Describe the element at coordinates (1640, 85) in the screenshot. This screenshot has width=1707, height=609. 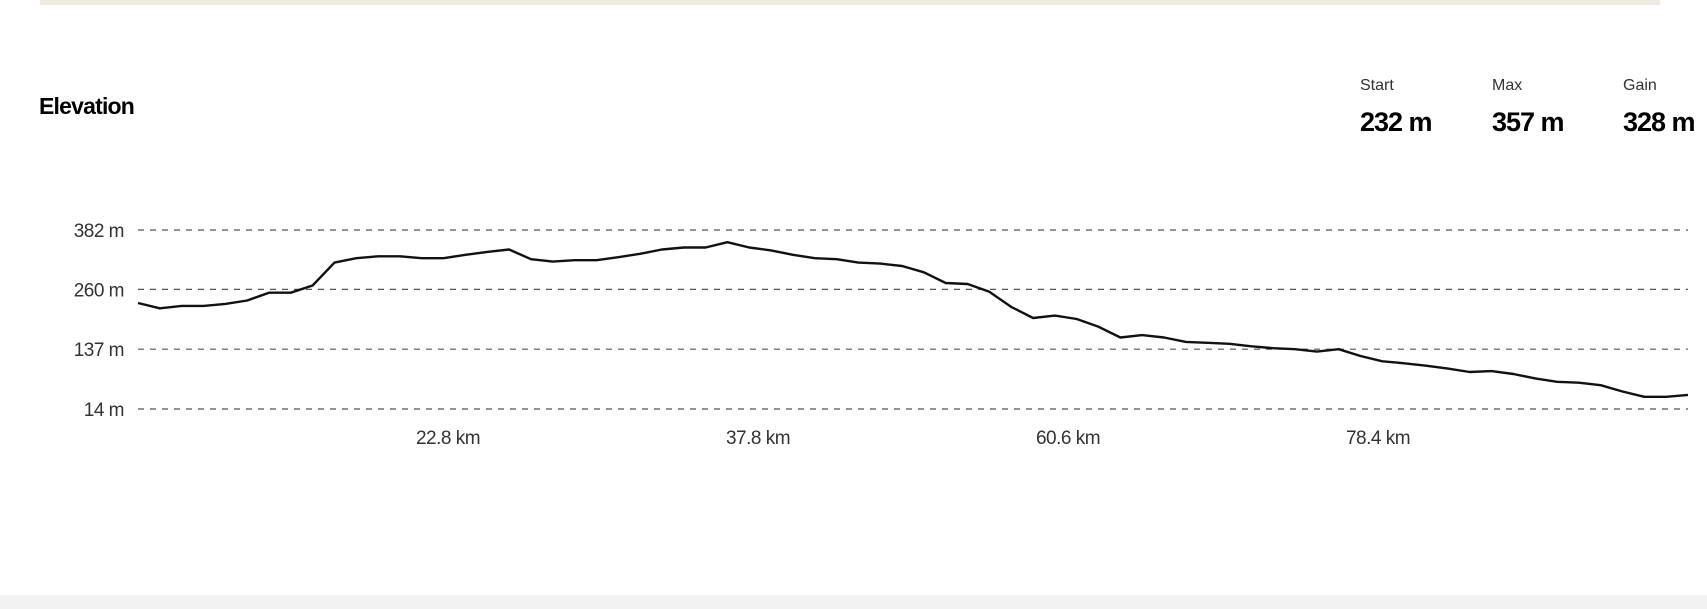
I see `stat-label: Gain` at that location.